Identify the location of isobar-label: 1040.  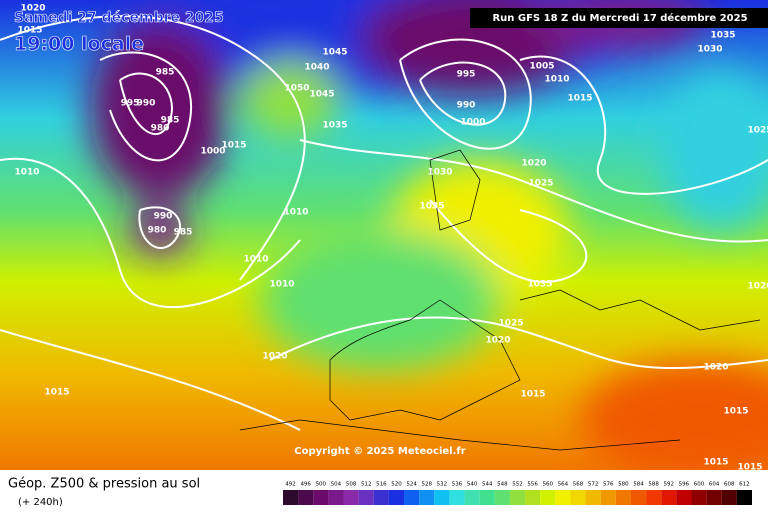
(316, 68).